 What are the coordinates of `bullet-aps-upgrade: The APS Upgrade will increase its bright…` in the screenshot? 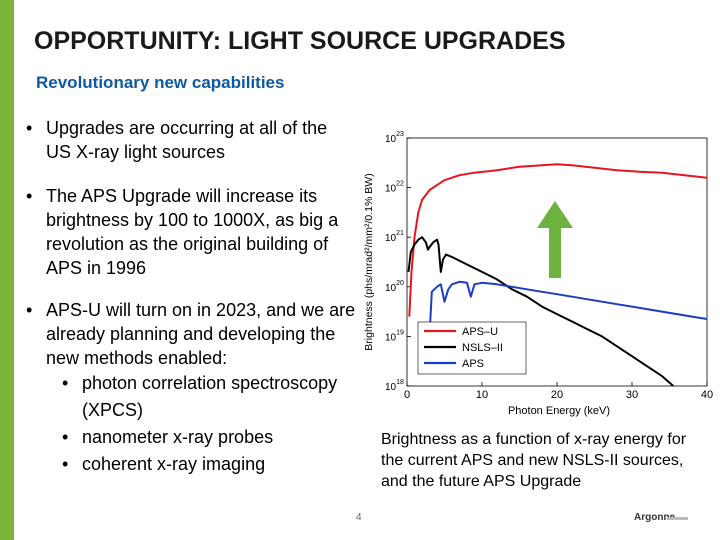 It's located at (191, 232).